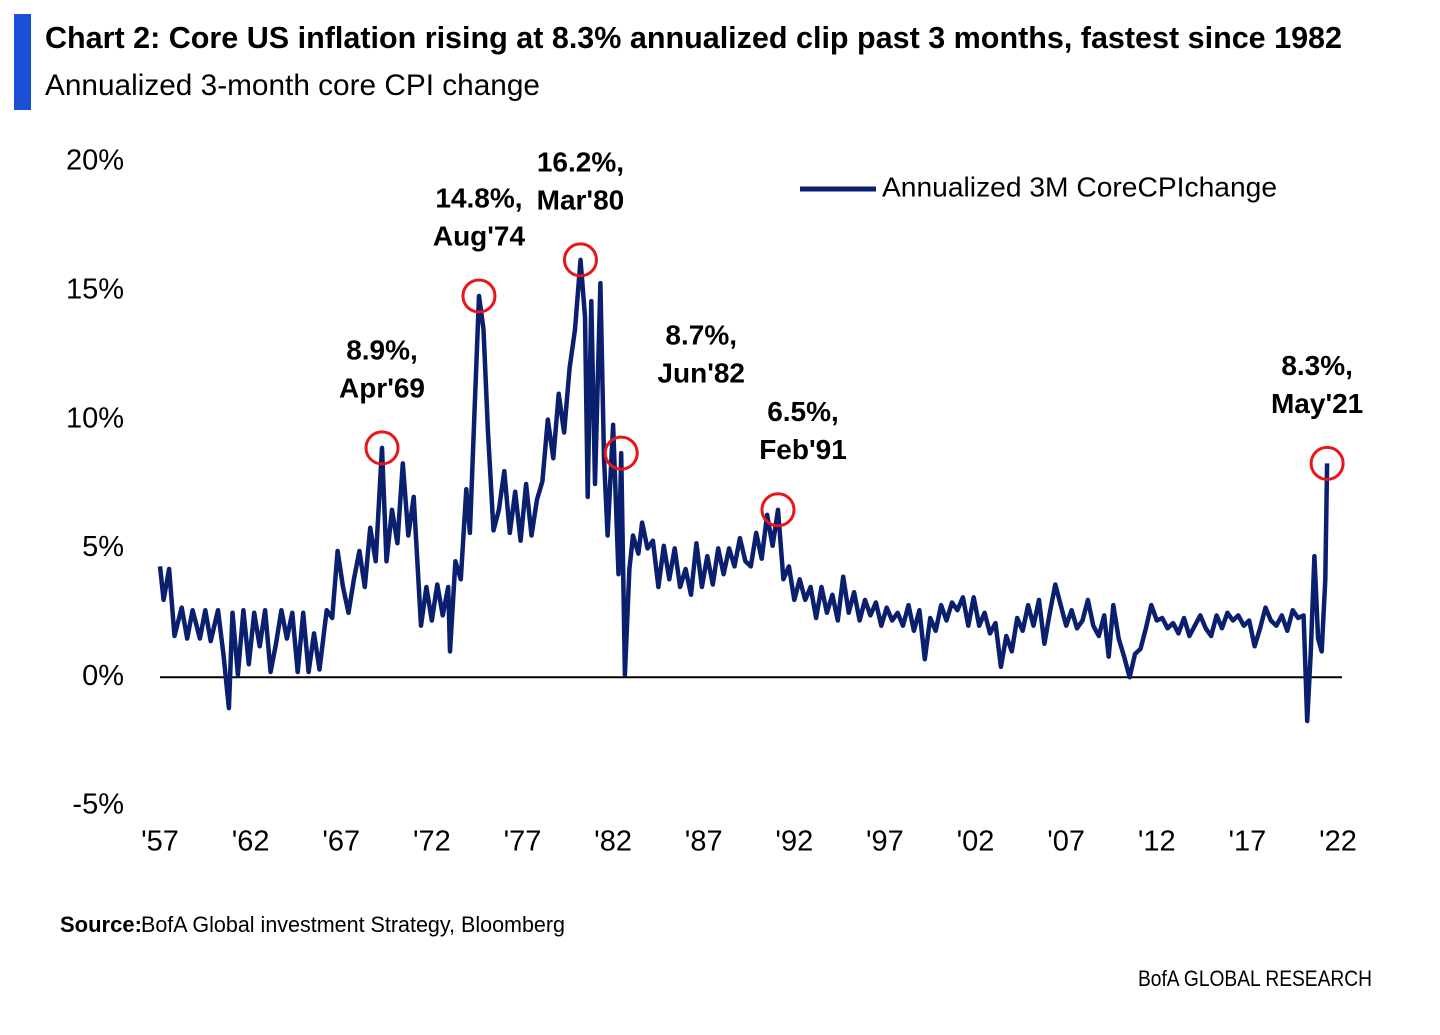 The width and height of the screenshot is (1440, 1035). What do you see at coordinates (613, 842) in the screenshot?
I see `x-tick-label: '82` at bounding box center [613, 842].